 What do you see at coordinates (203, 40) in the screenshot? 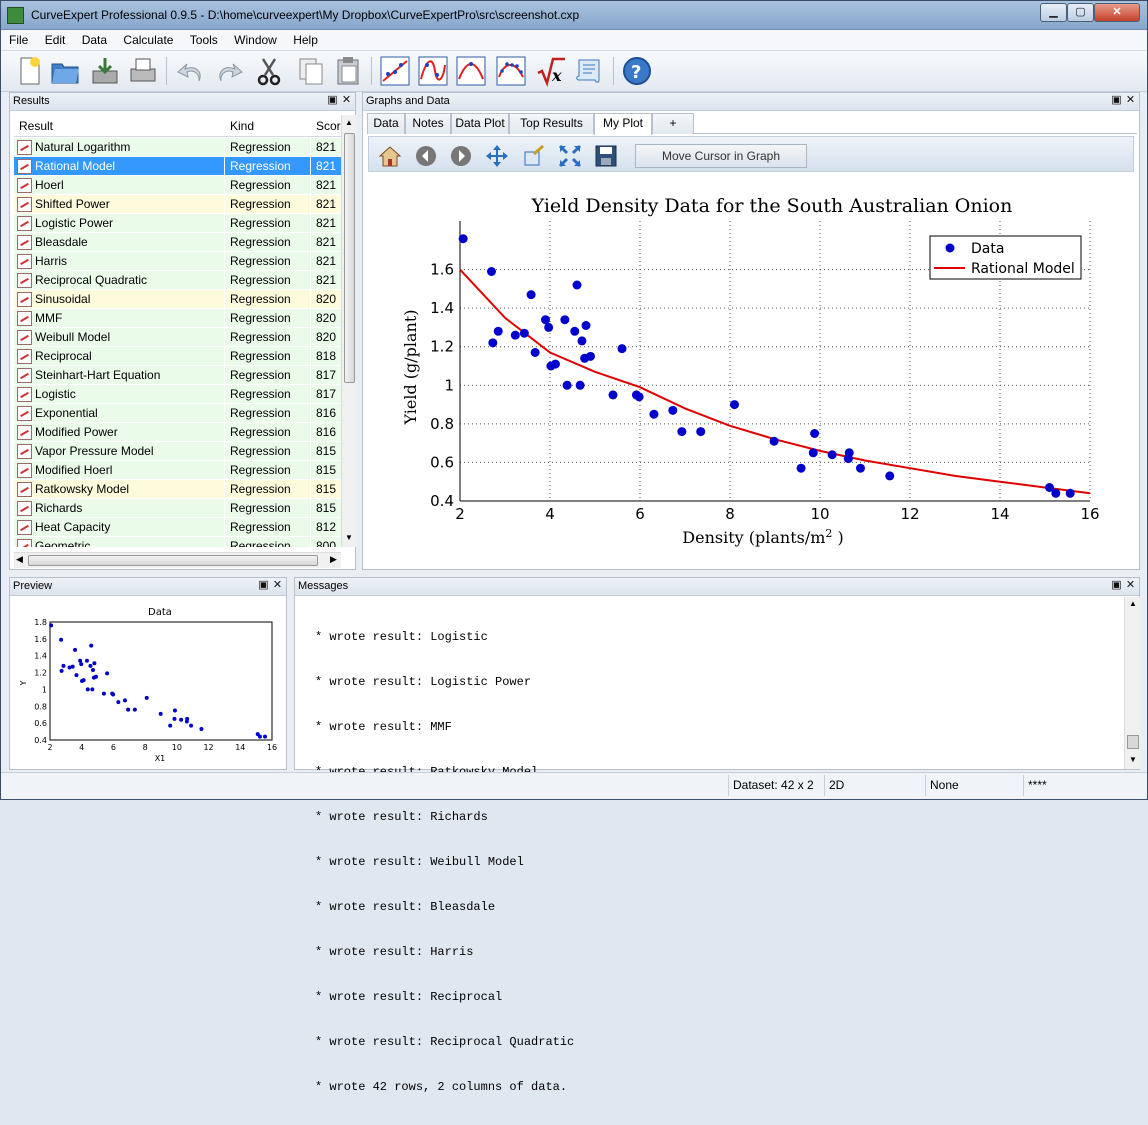
I see `menu-tools: Tools` at bounding box center [203, 40].